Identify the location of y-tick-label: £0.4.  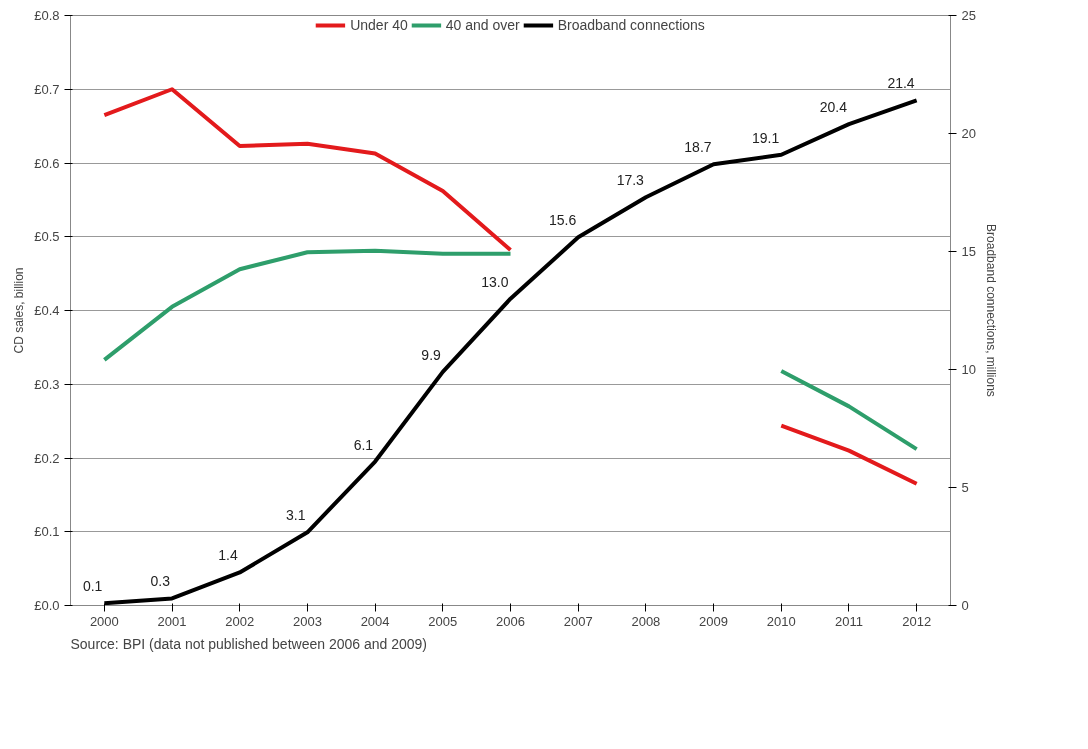
(47, 310).